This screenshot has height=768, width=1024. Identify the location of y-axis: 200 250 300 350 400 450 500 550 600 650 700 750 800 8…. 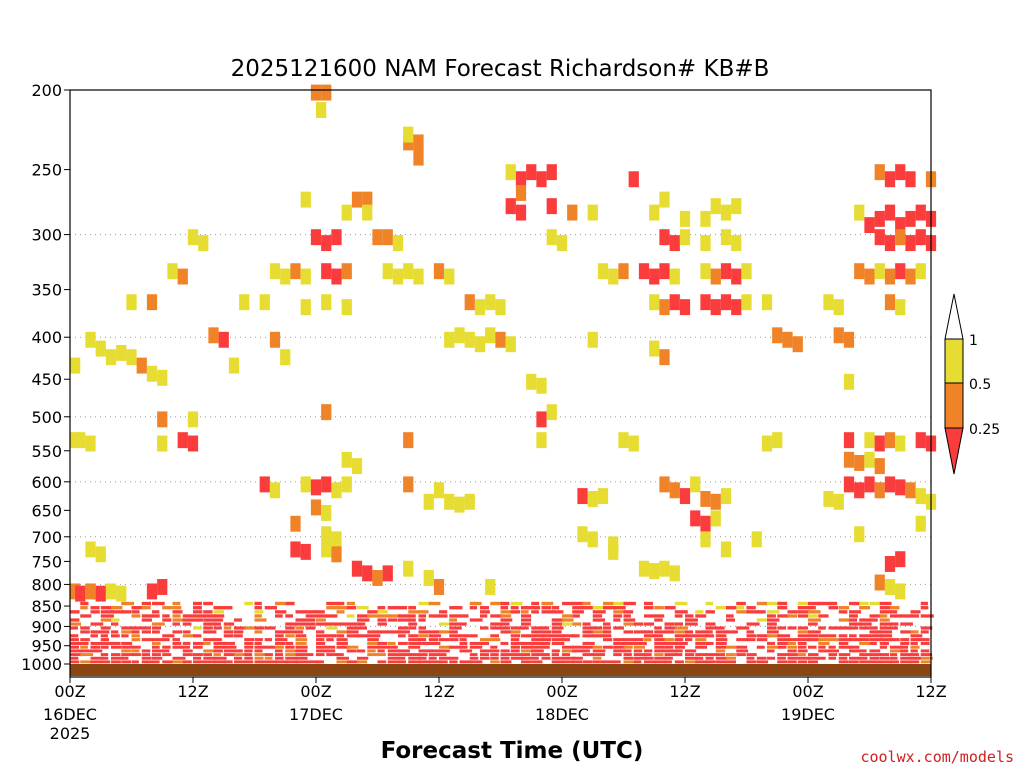
(45, 377).